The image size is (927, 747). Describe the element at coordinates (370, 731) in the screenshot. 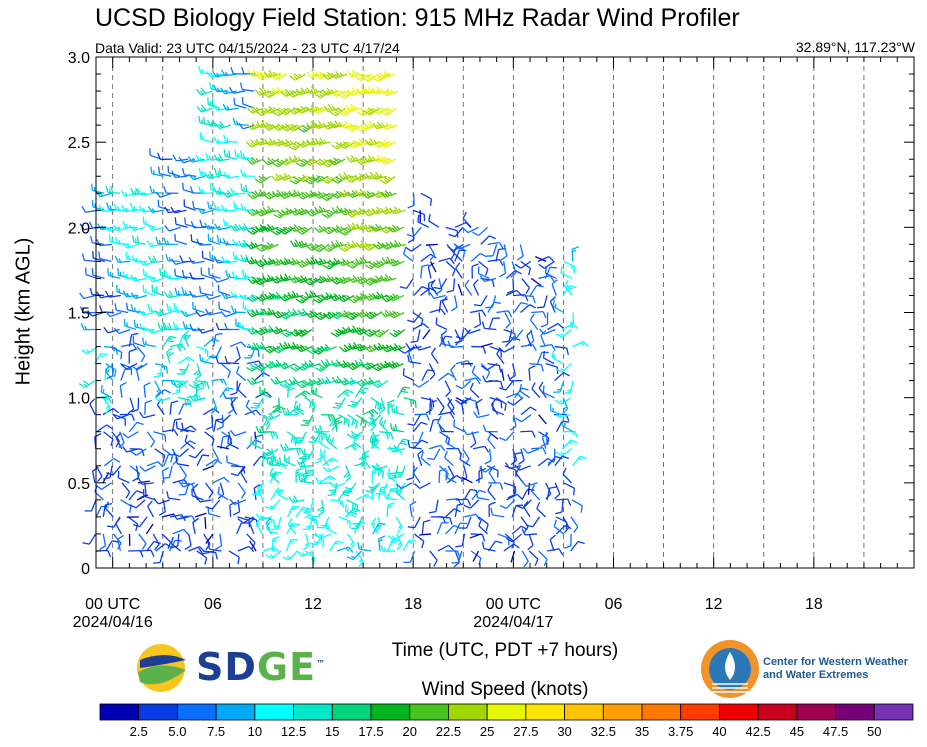

I see `colorbar-label: 17.5` at that location.